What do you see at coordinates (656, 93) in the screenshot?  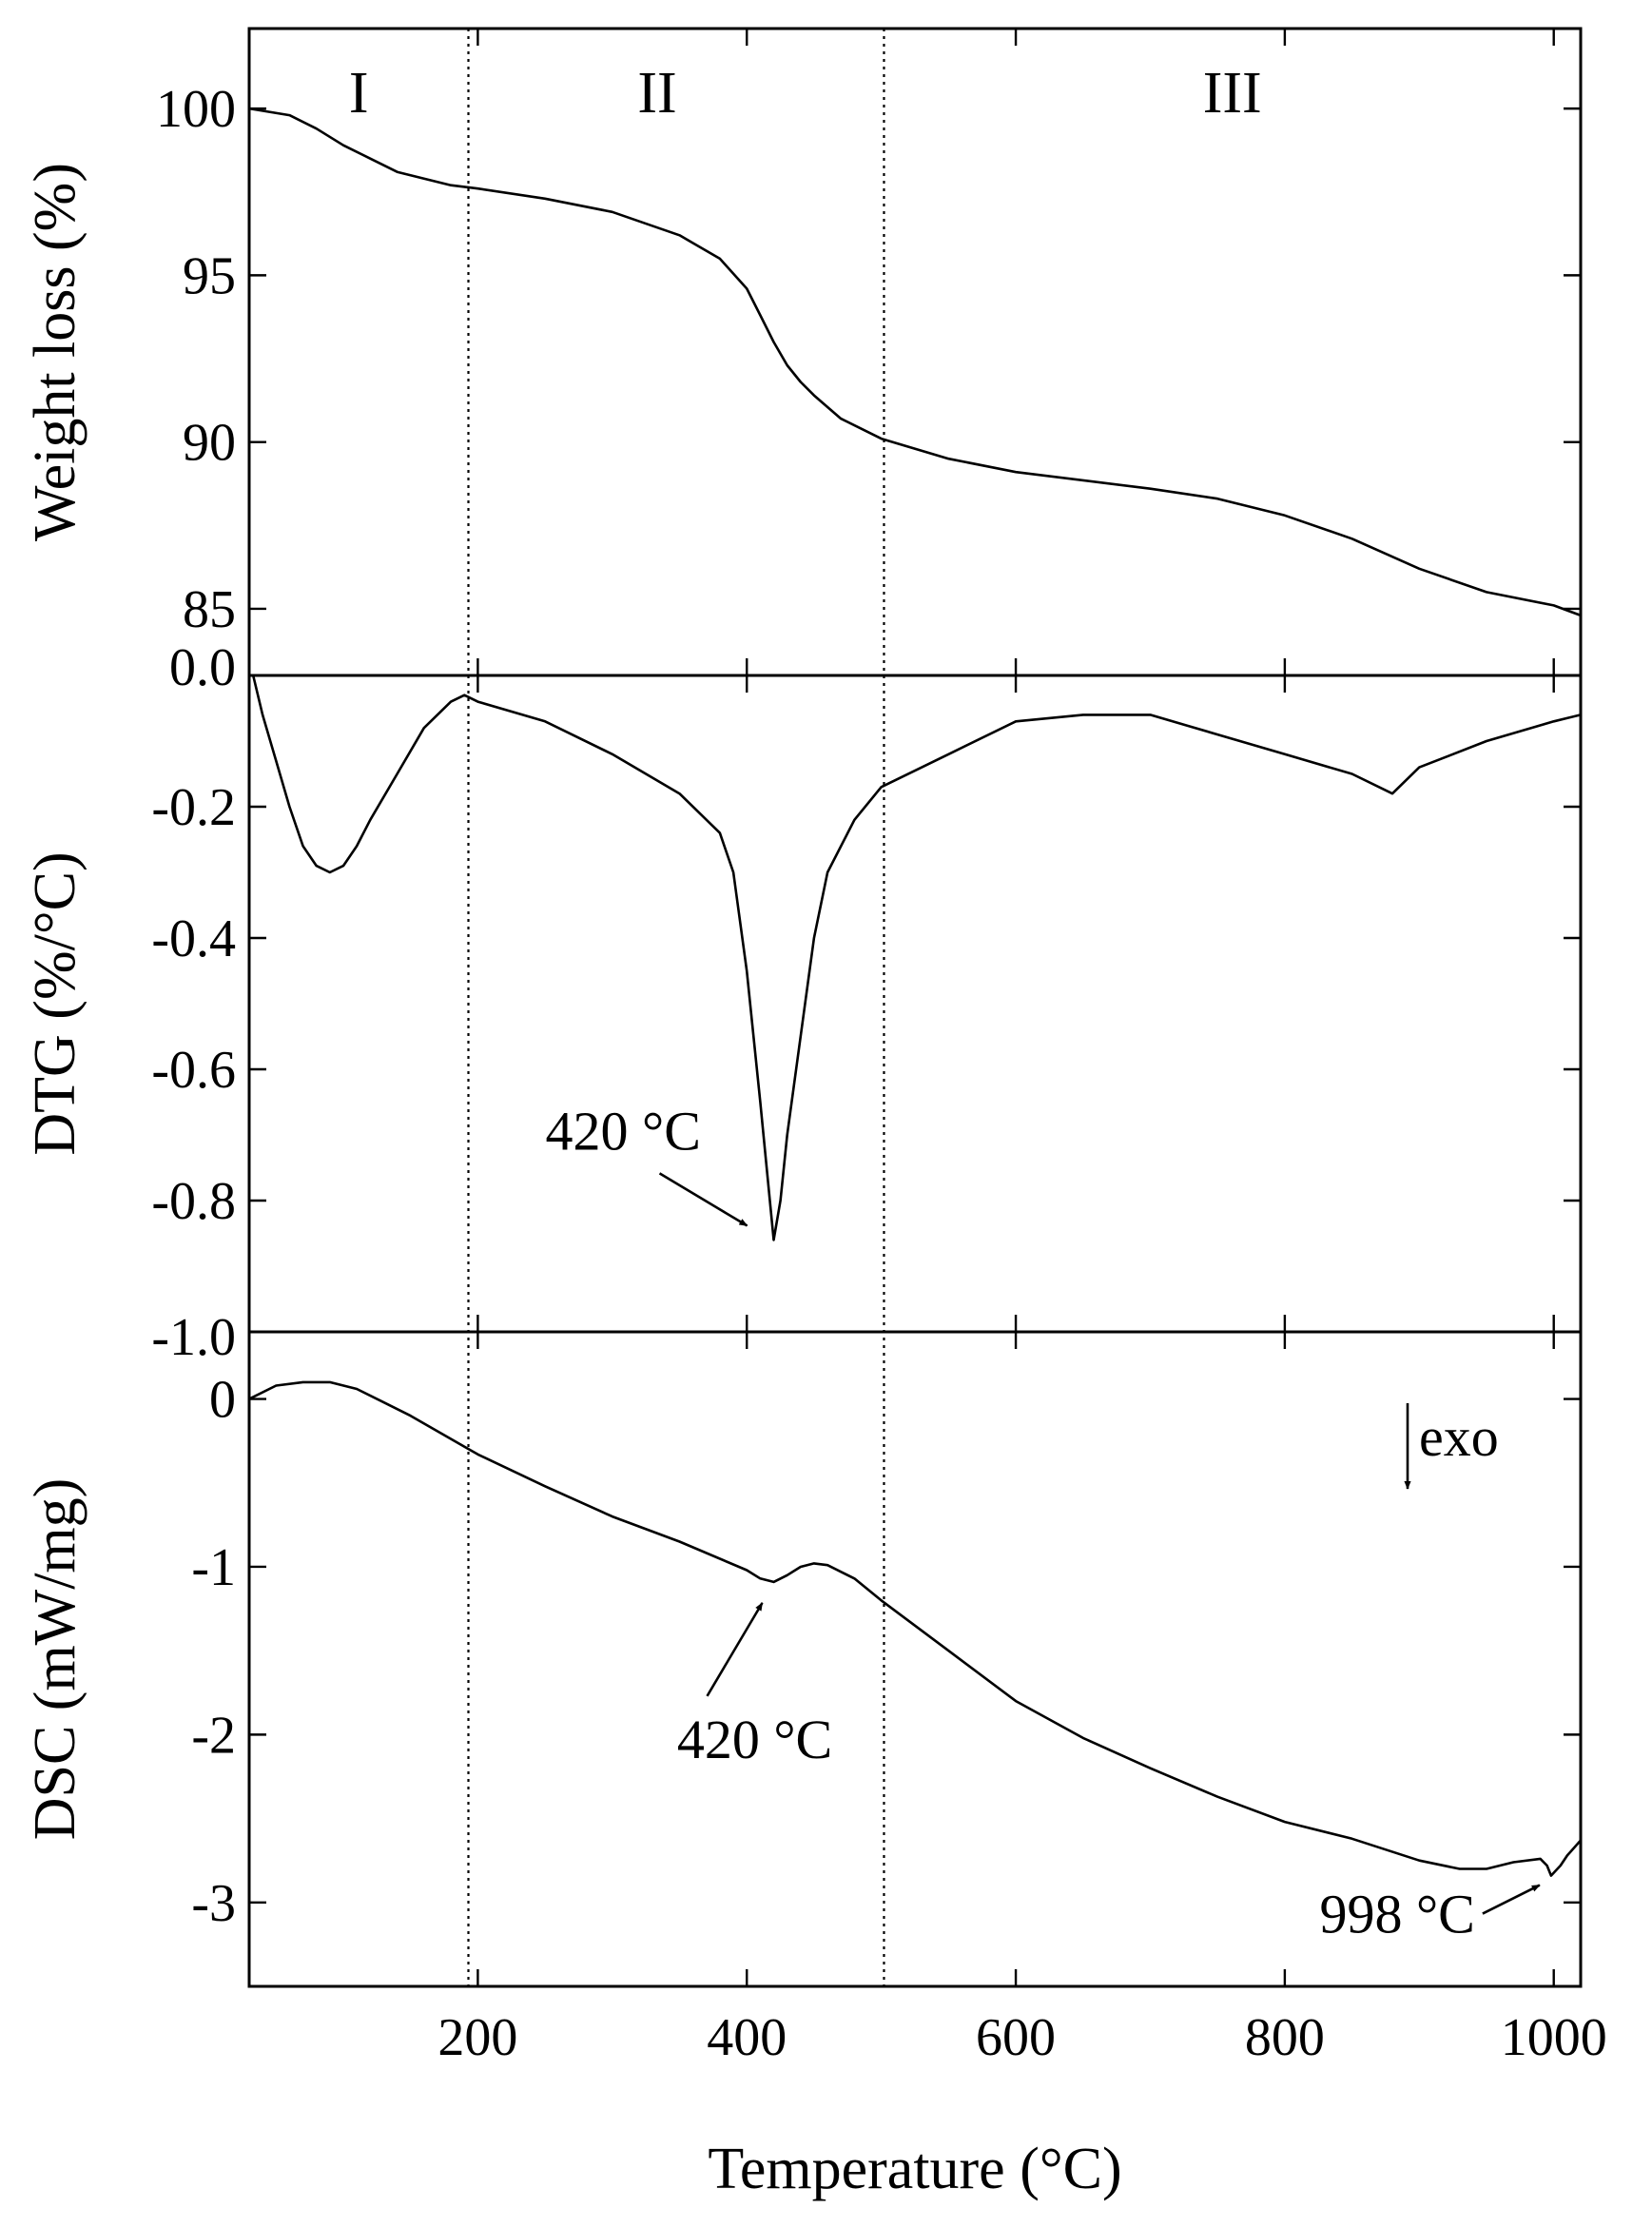 I see `region-label: II` at bounding box center [656, 93].